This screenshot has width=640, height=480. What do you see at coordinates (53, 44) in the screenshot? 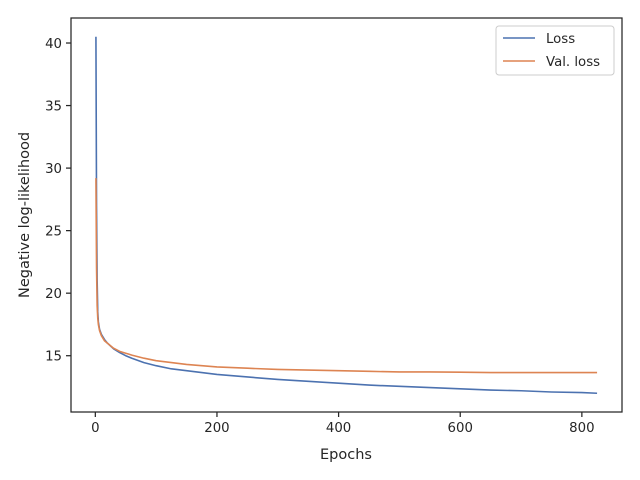
I see `y-tick-label: 40` at bounding box center [53, 44].